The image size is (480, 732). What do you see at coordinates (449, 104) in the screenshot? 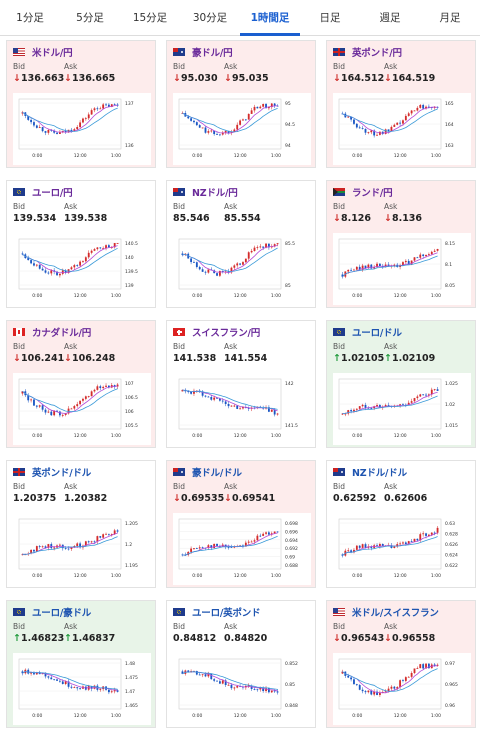
I see `y-tick-label: 165` at bounding box center [449, 104].